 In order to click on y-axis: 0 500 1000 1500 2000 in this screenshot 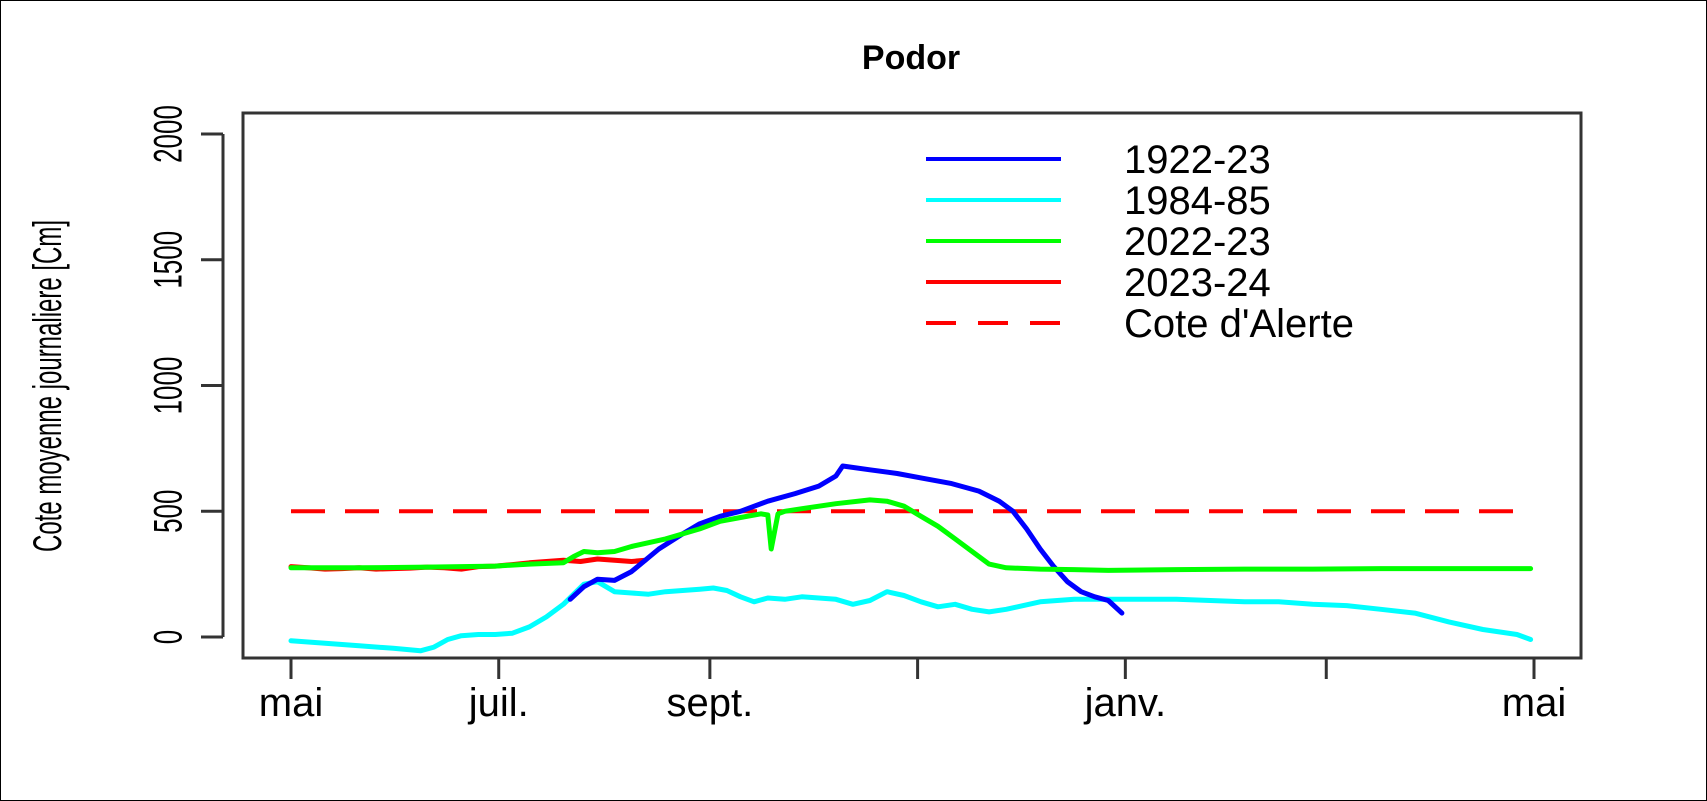, I will do `click(185, 374)`.